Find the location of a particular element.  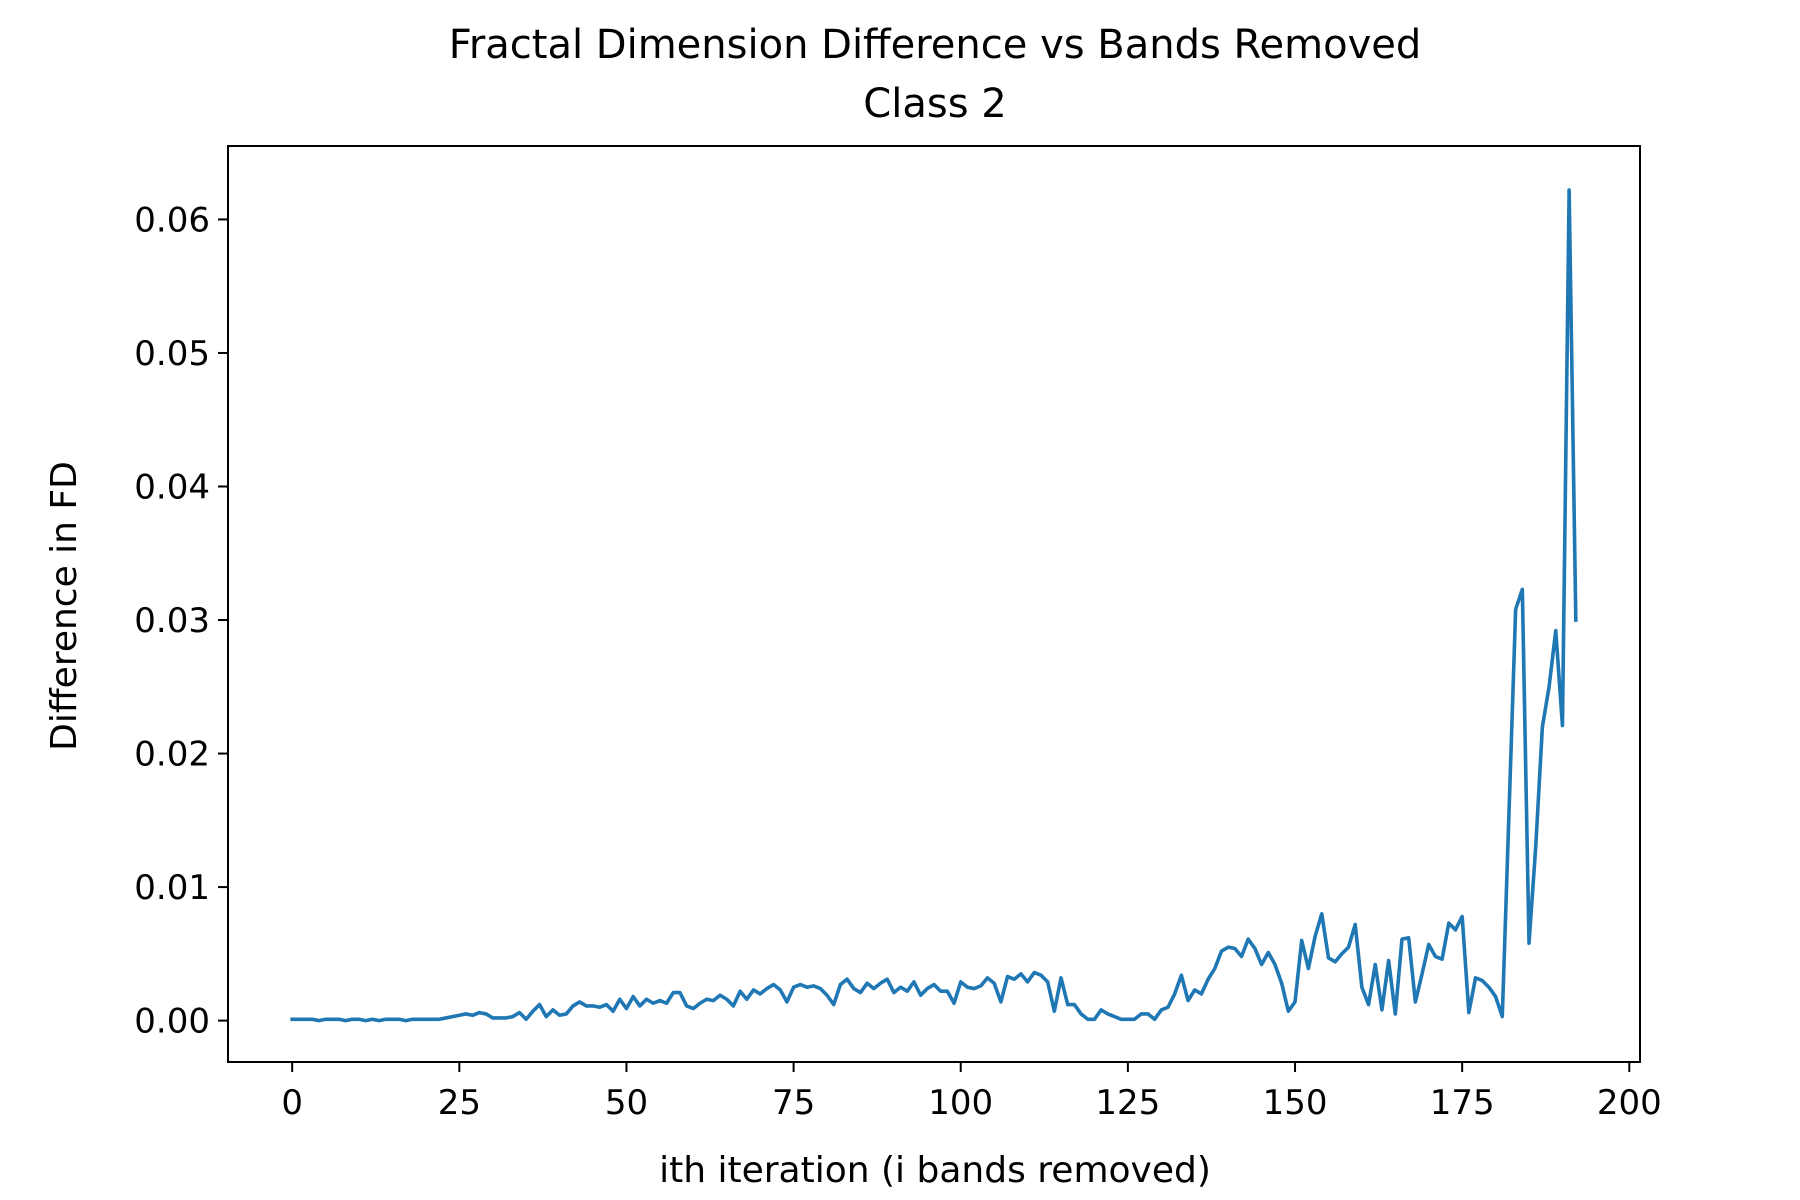

x-tick-label: 25 is located at coordinates (459, 1103).